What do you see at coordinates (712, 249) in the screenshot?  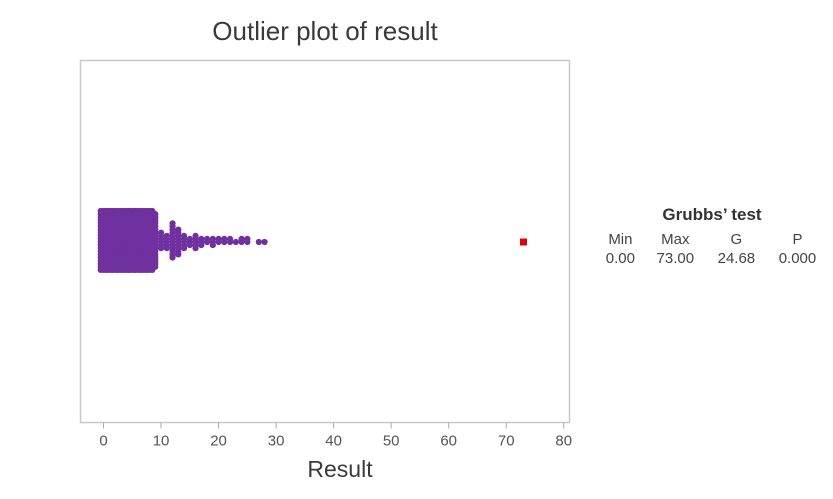 I see `grubbs-test-table: Min Max G P 0.00 73.00 24.68 0.000` at bounding box center [712, 249].